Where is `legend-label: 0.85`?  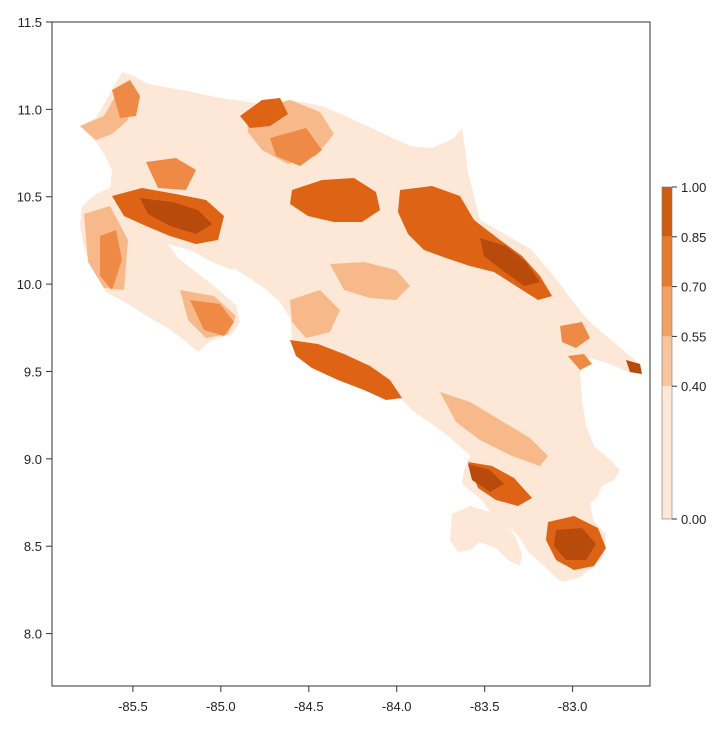 legend-label: 0.85 is located at coordinates (693, 237).